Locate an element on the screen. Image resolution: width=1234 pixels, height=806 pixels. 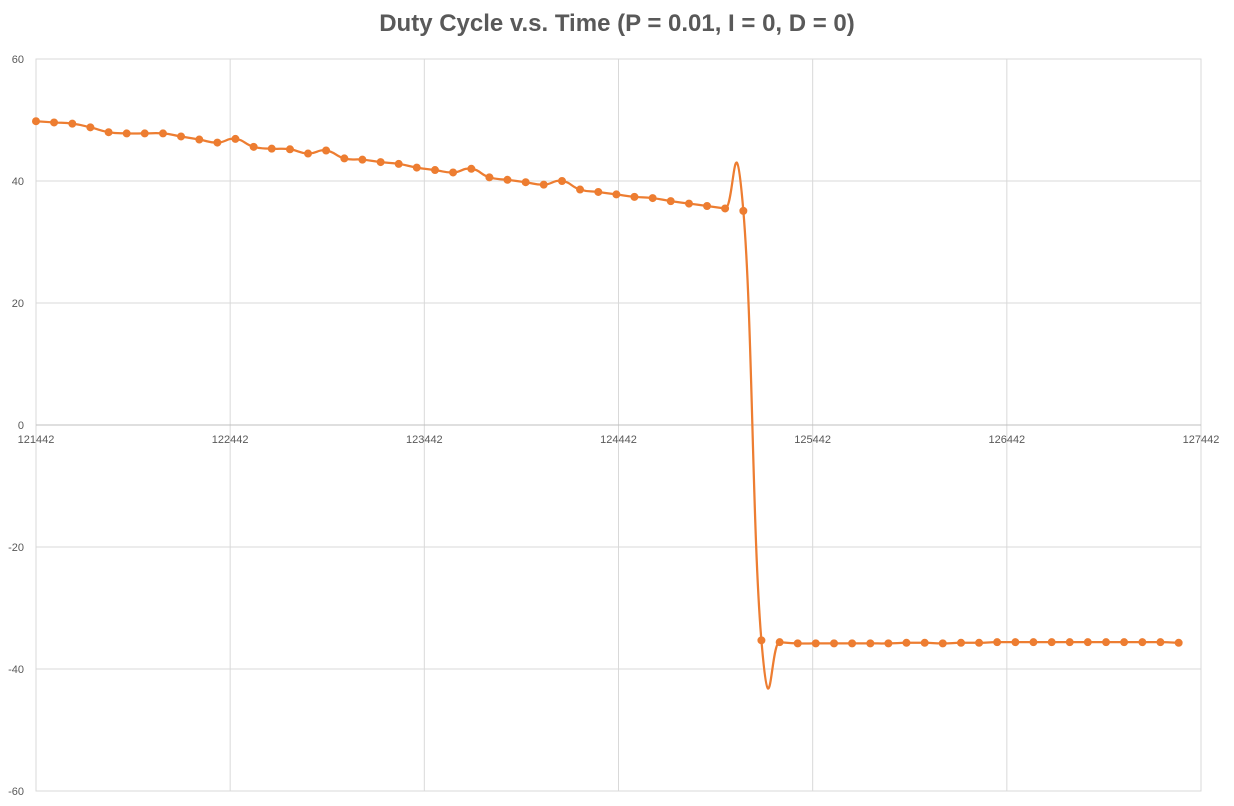
y-tick-label: 20 is located at coordinates (18, 304).